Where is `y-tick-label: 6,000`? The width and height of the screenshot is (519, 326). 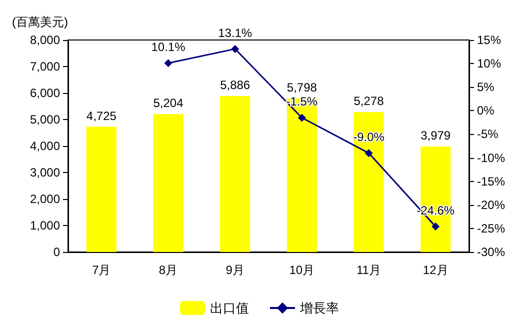 y-tick-label: 6,000 is located at coordinates (45, 93).